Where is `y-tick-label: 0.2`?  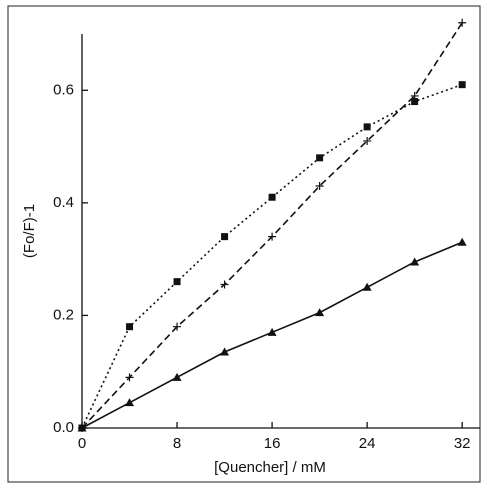
y-tick-label: 0.2 is located at coordinates (63, 314).